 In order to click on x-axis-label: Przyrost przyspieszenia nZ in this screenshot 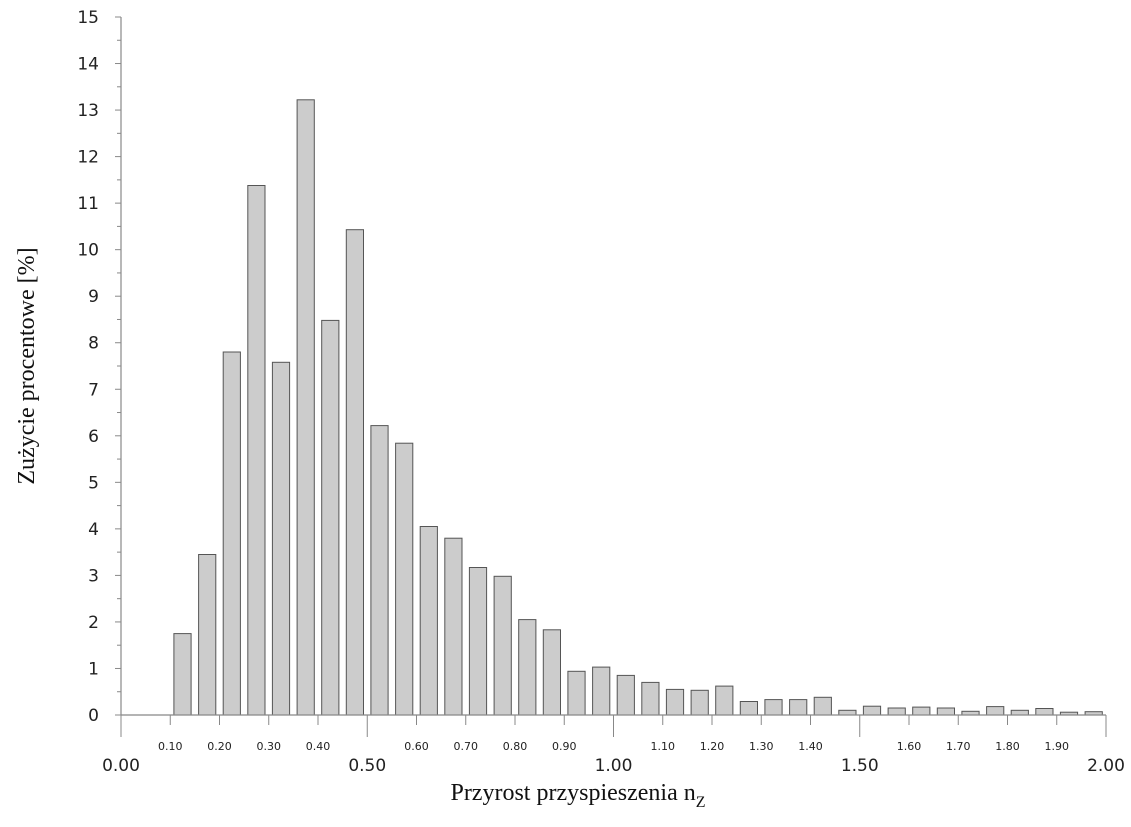, I will do `click(577, 795)`.